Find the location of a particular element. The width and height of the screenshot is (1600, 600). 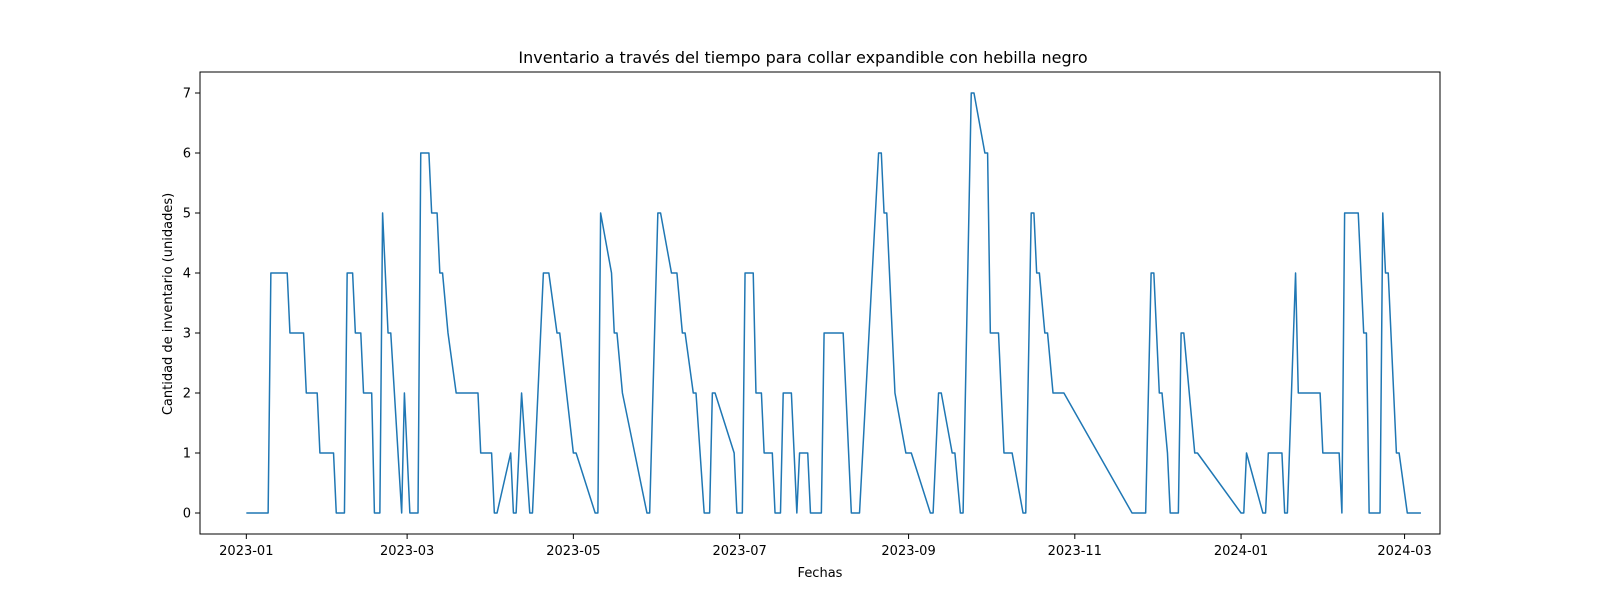

x-tick-label: 2024-03 is located at coordinates (1404, 551).